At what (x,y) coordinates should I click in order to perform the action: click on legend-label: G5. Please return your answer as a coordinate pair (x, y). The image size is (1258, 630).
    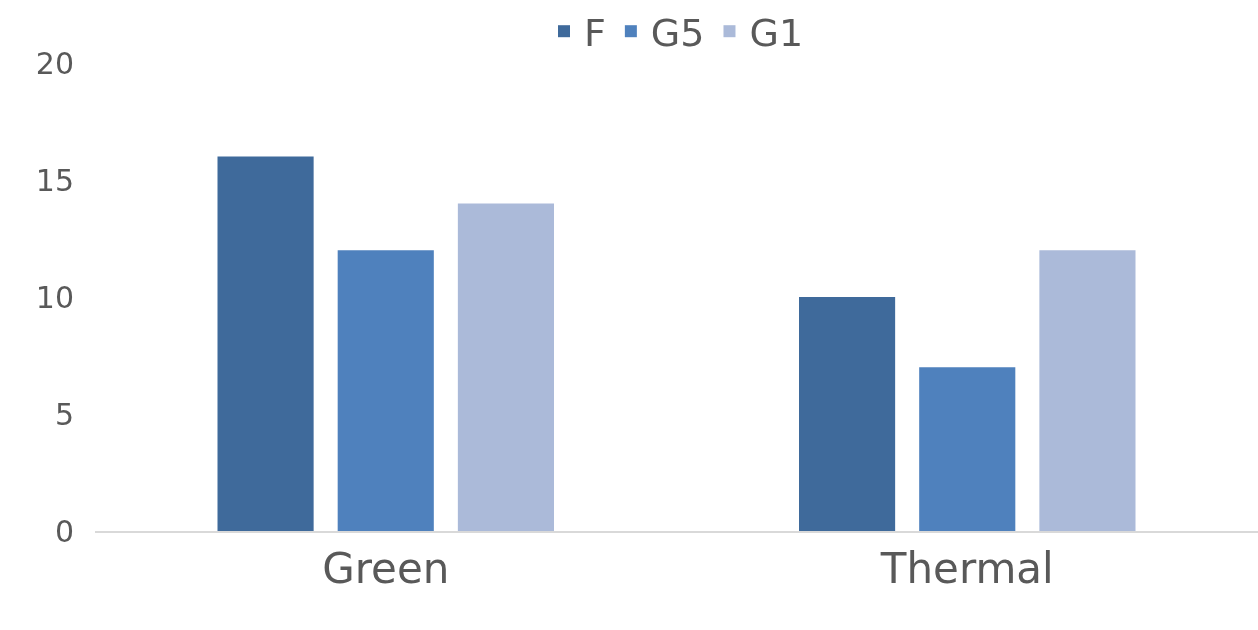
    Looking at the image, I should click on (677, 33).